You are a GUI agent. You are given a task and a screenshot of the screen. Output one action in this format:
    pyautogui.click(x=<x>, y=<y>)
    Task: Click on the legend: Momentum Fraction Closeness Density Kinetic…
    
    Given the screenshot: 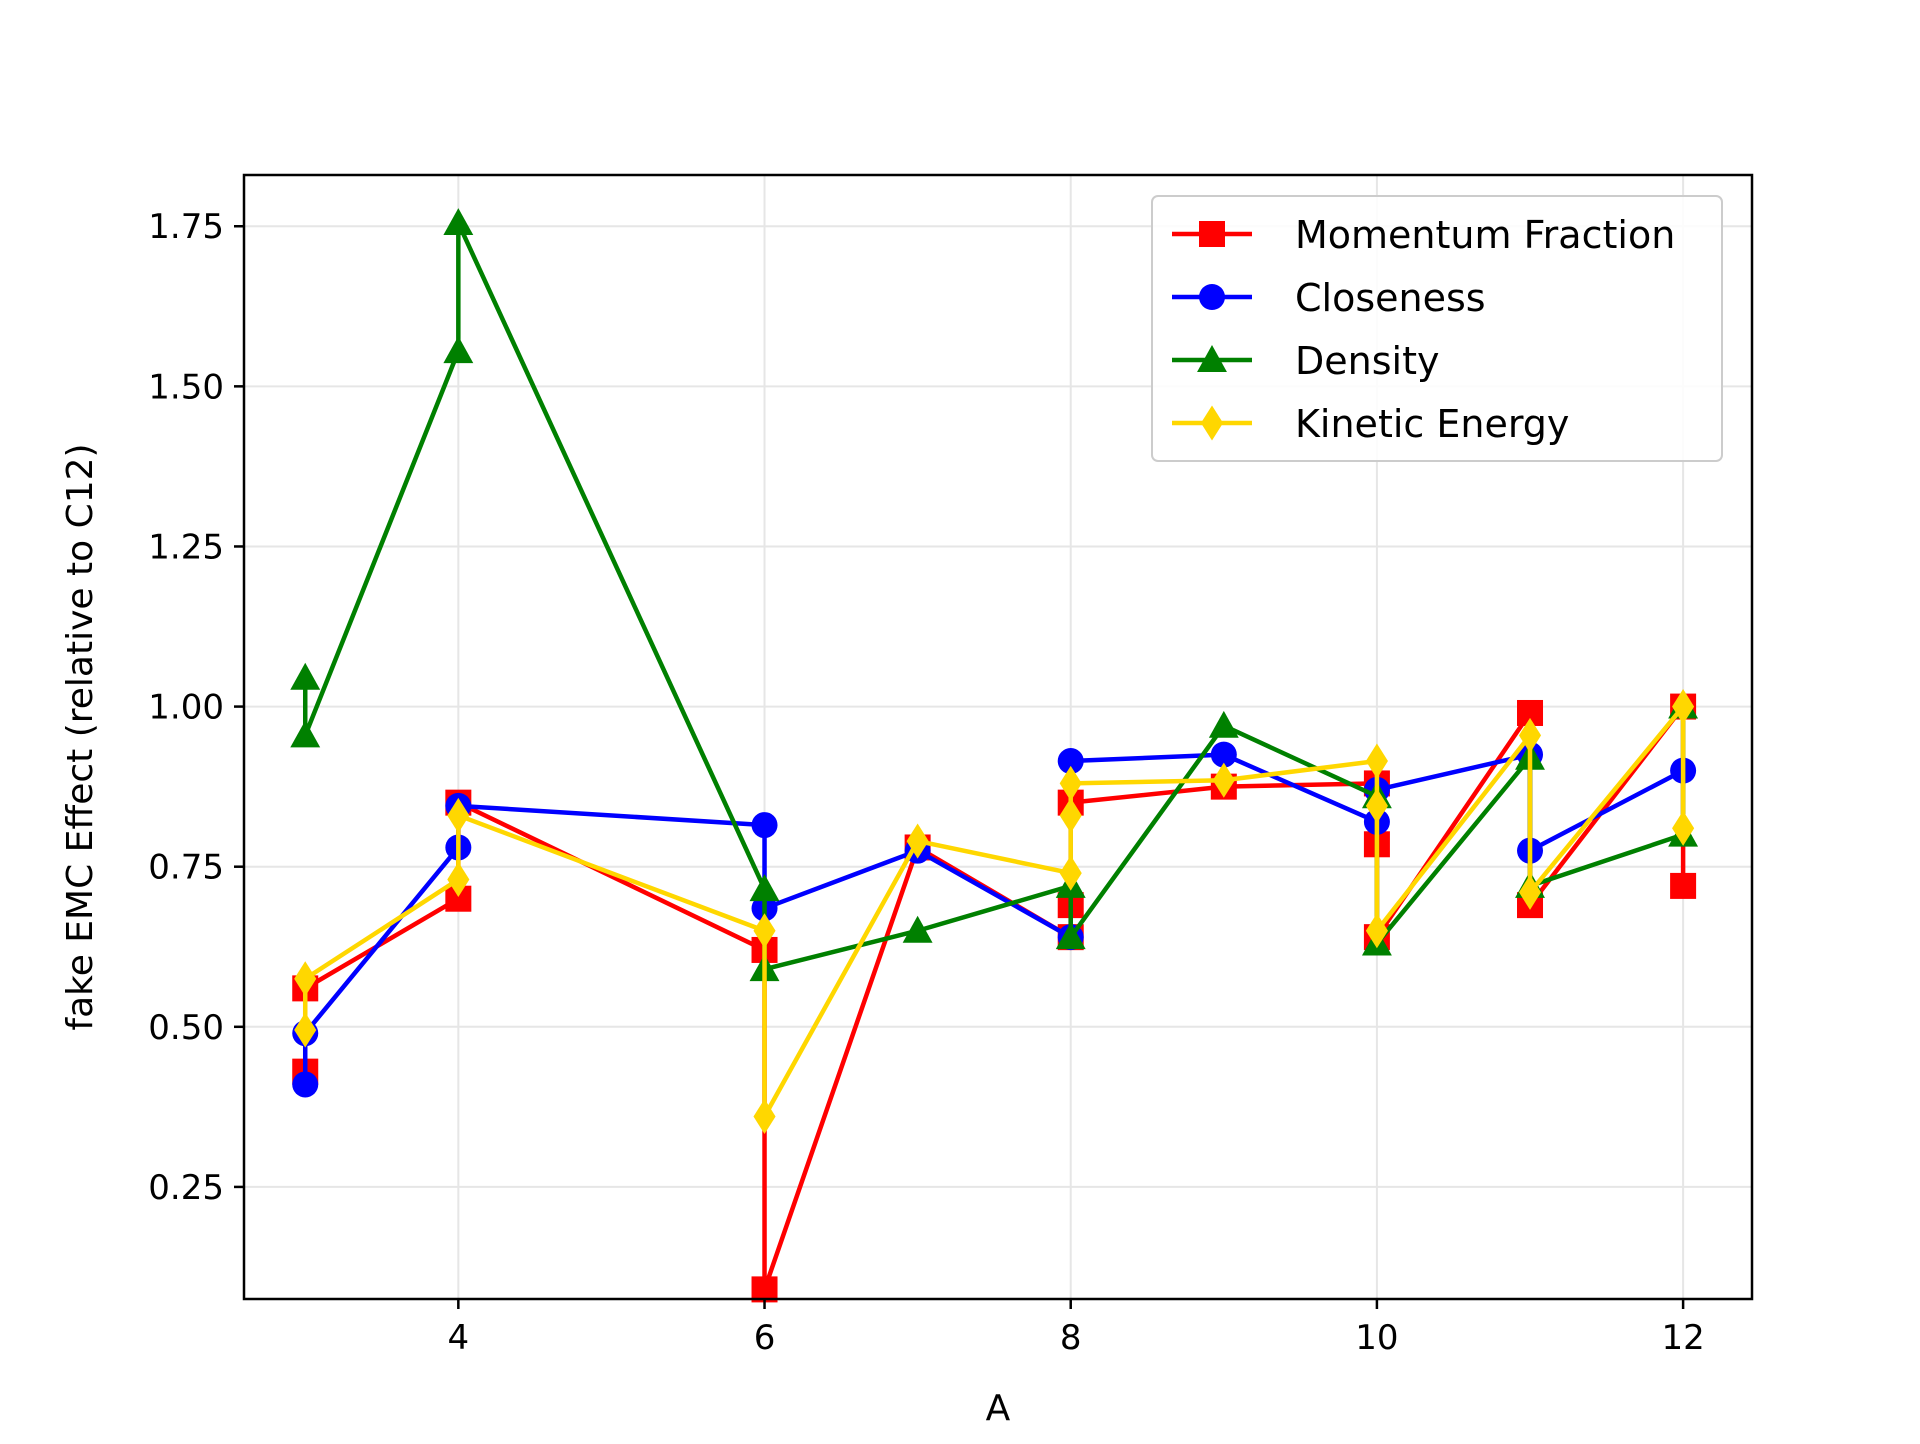 What is the action you would take?
    pyautogui.click(x=1437, y=328)
    